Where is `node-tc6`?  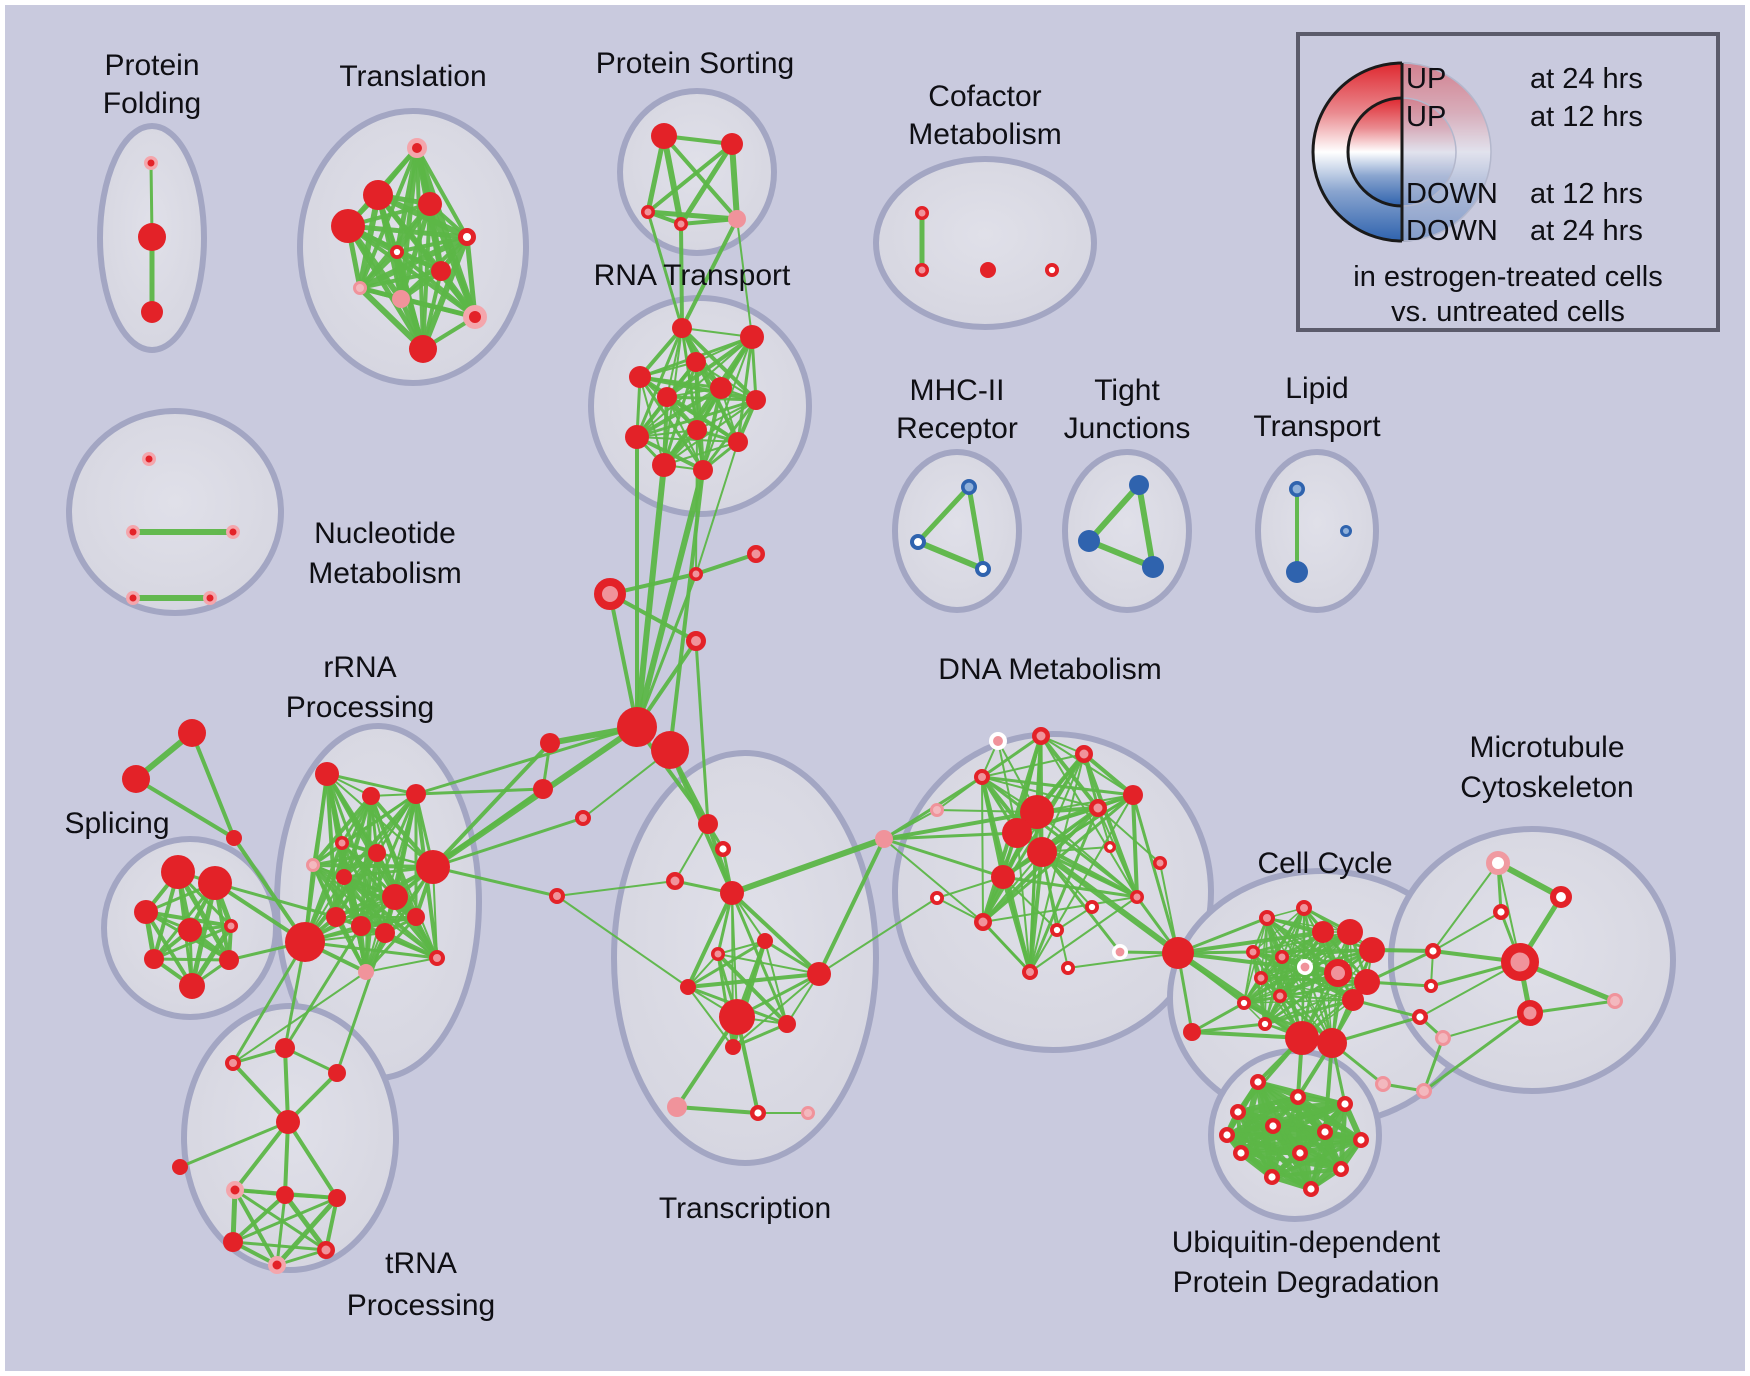
node-tc6 is located at coordinates (718, 954).